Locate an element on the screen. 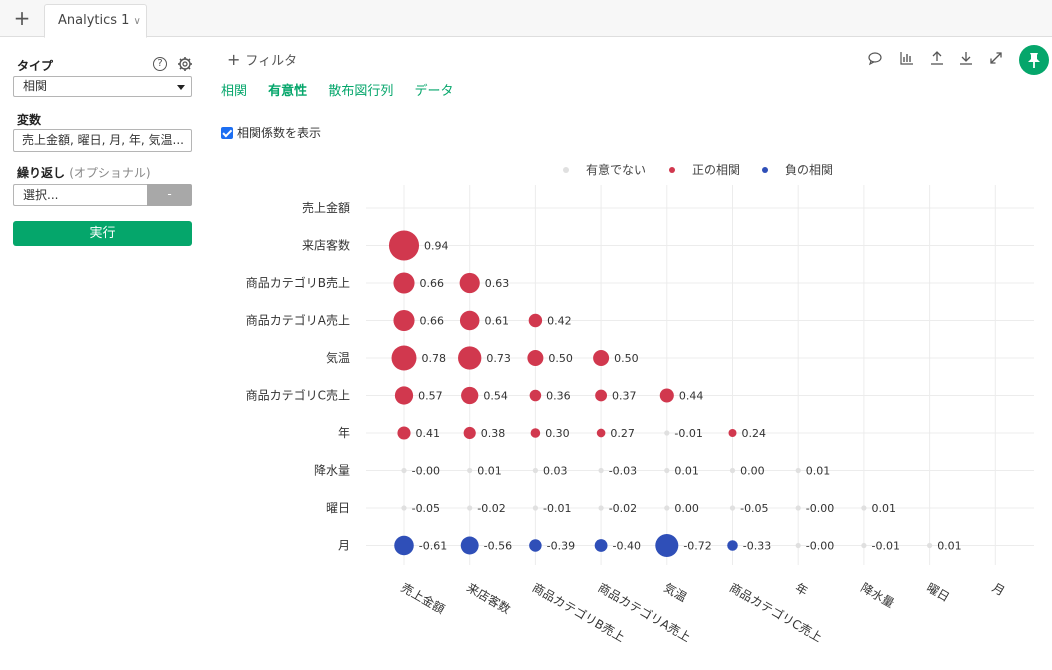 This screenshot has width=1052, height=670. pin-icon is located at coordinates (1034, 60).